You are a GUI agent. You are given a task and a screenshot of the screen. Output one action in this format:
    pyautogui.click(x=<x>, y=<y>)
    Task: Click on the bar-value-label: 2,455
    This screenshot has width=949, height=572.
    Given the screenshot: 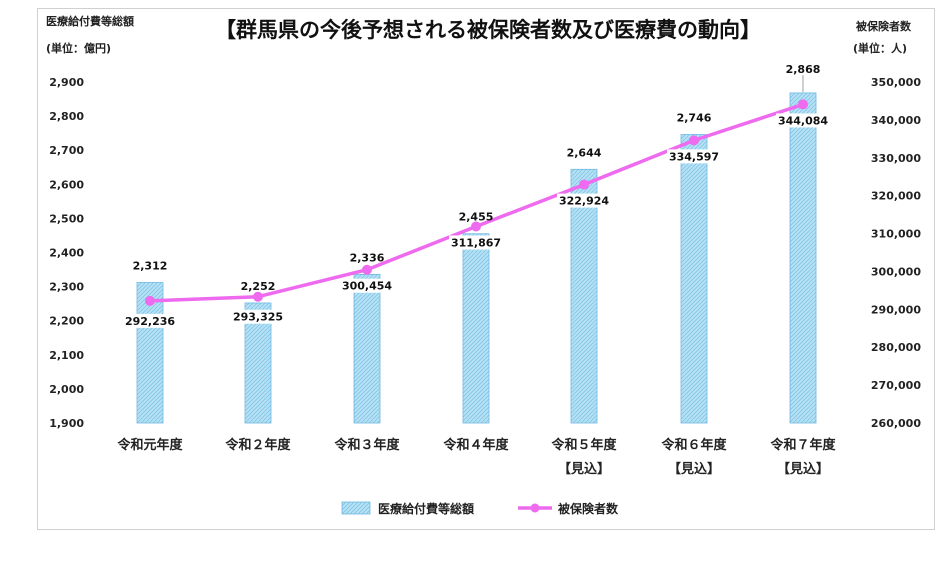 What is the action you would take?
    pyautogui.click(x=476, y=217)
    